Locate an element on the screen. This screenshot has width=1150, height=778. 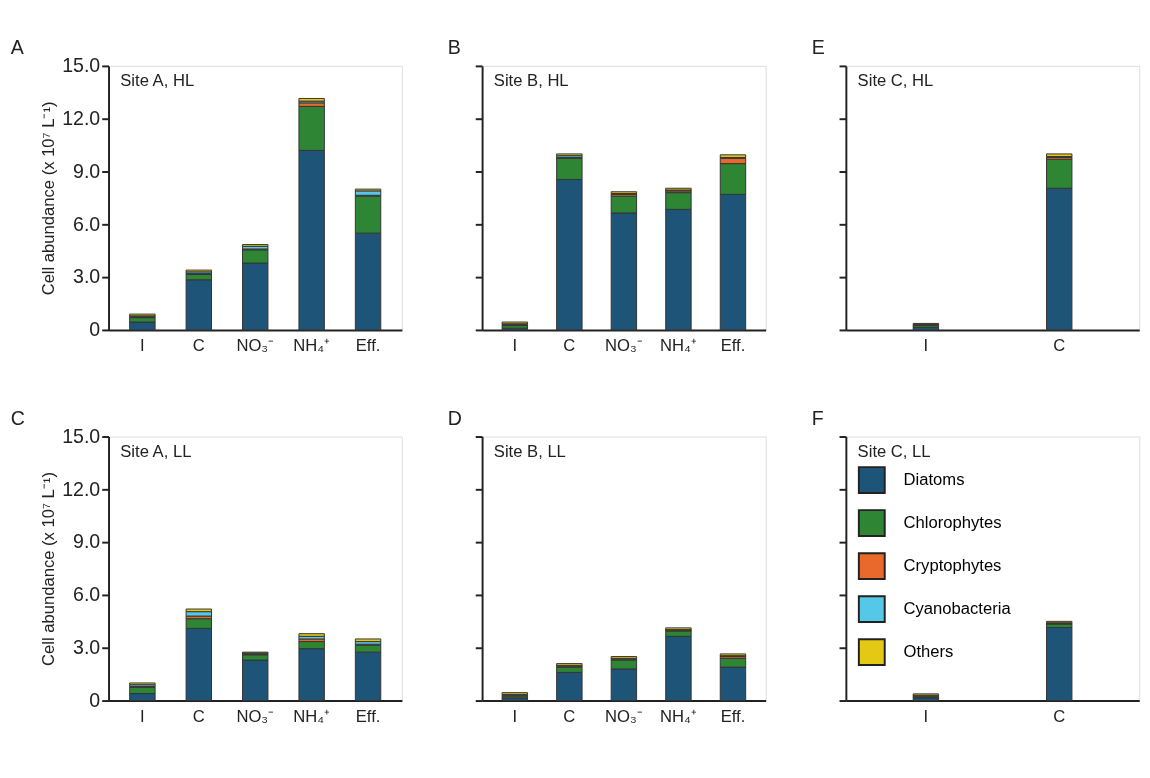
text: B is located at coordinates (454, 47).